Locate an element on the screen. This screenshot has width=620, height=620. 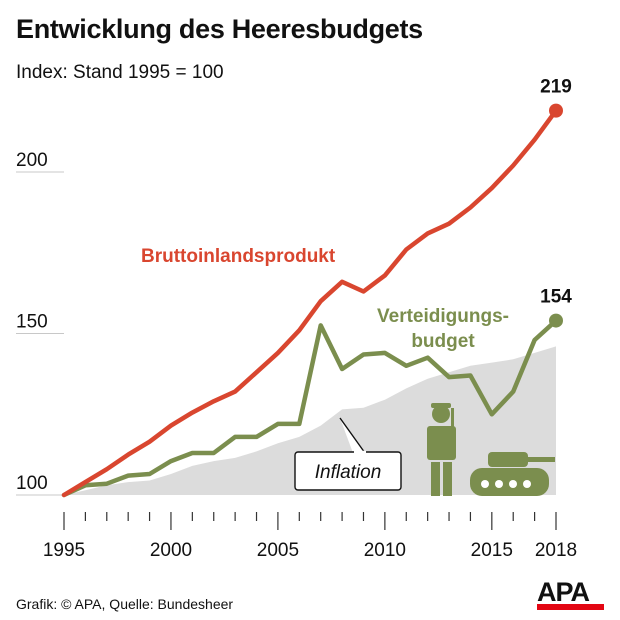
x-tick-label: 2005 is located at coordinates (278, 550).